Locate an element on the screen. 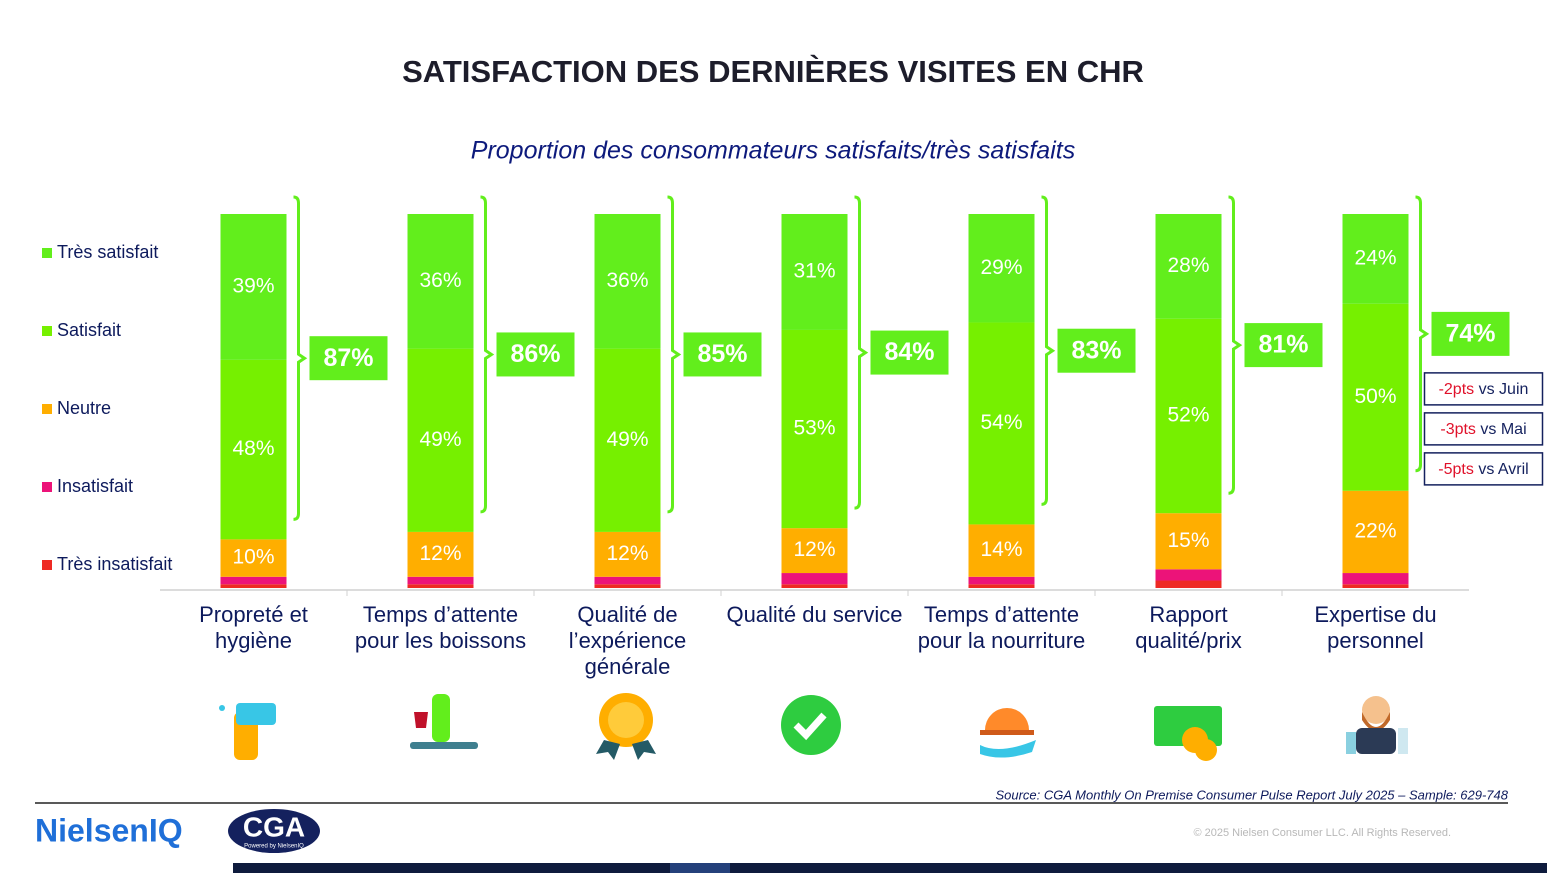 The height and width of the screenshot is (873, 1547). icons is located at coordinates (813, 727).